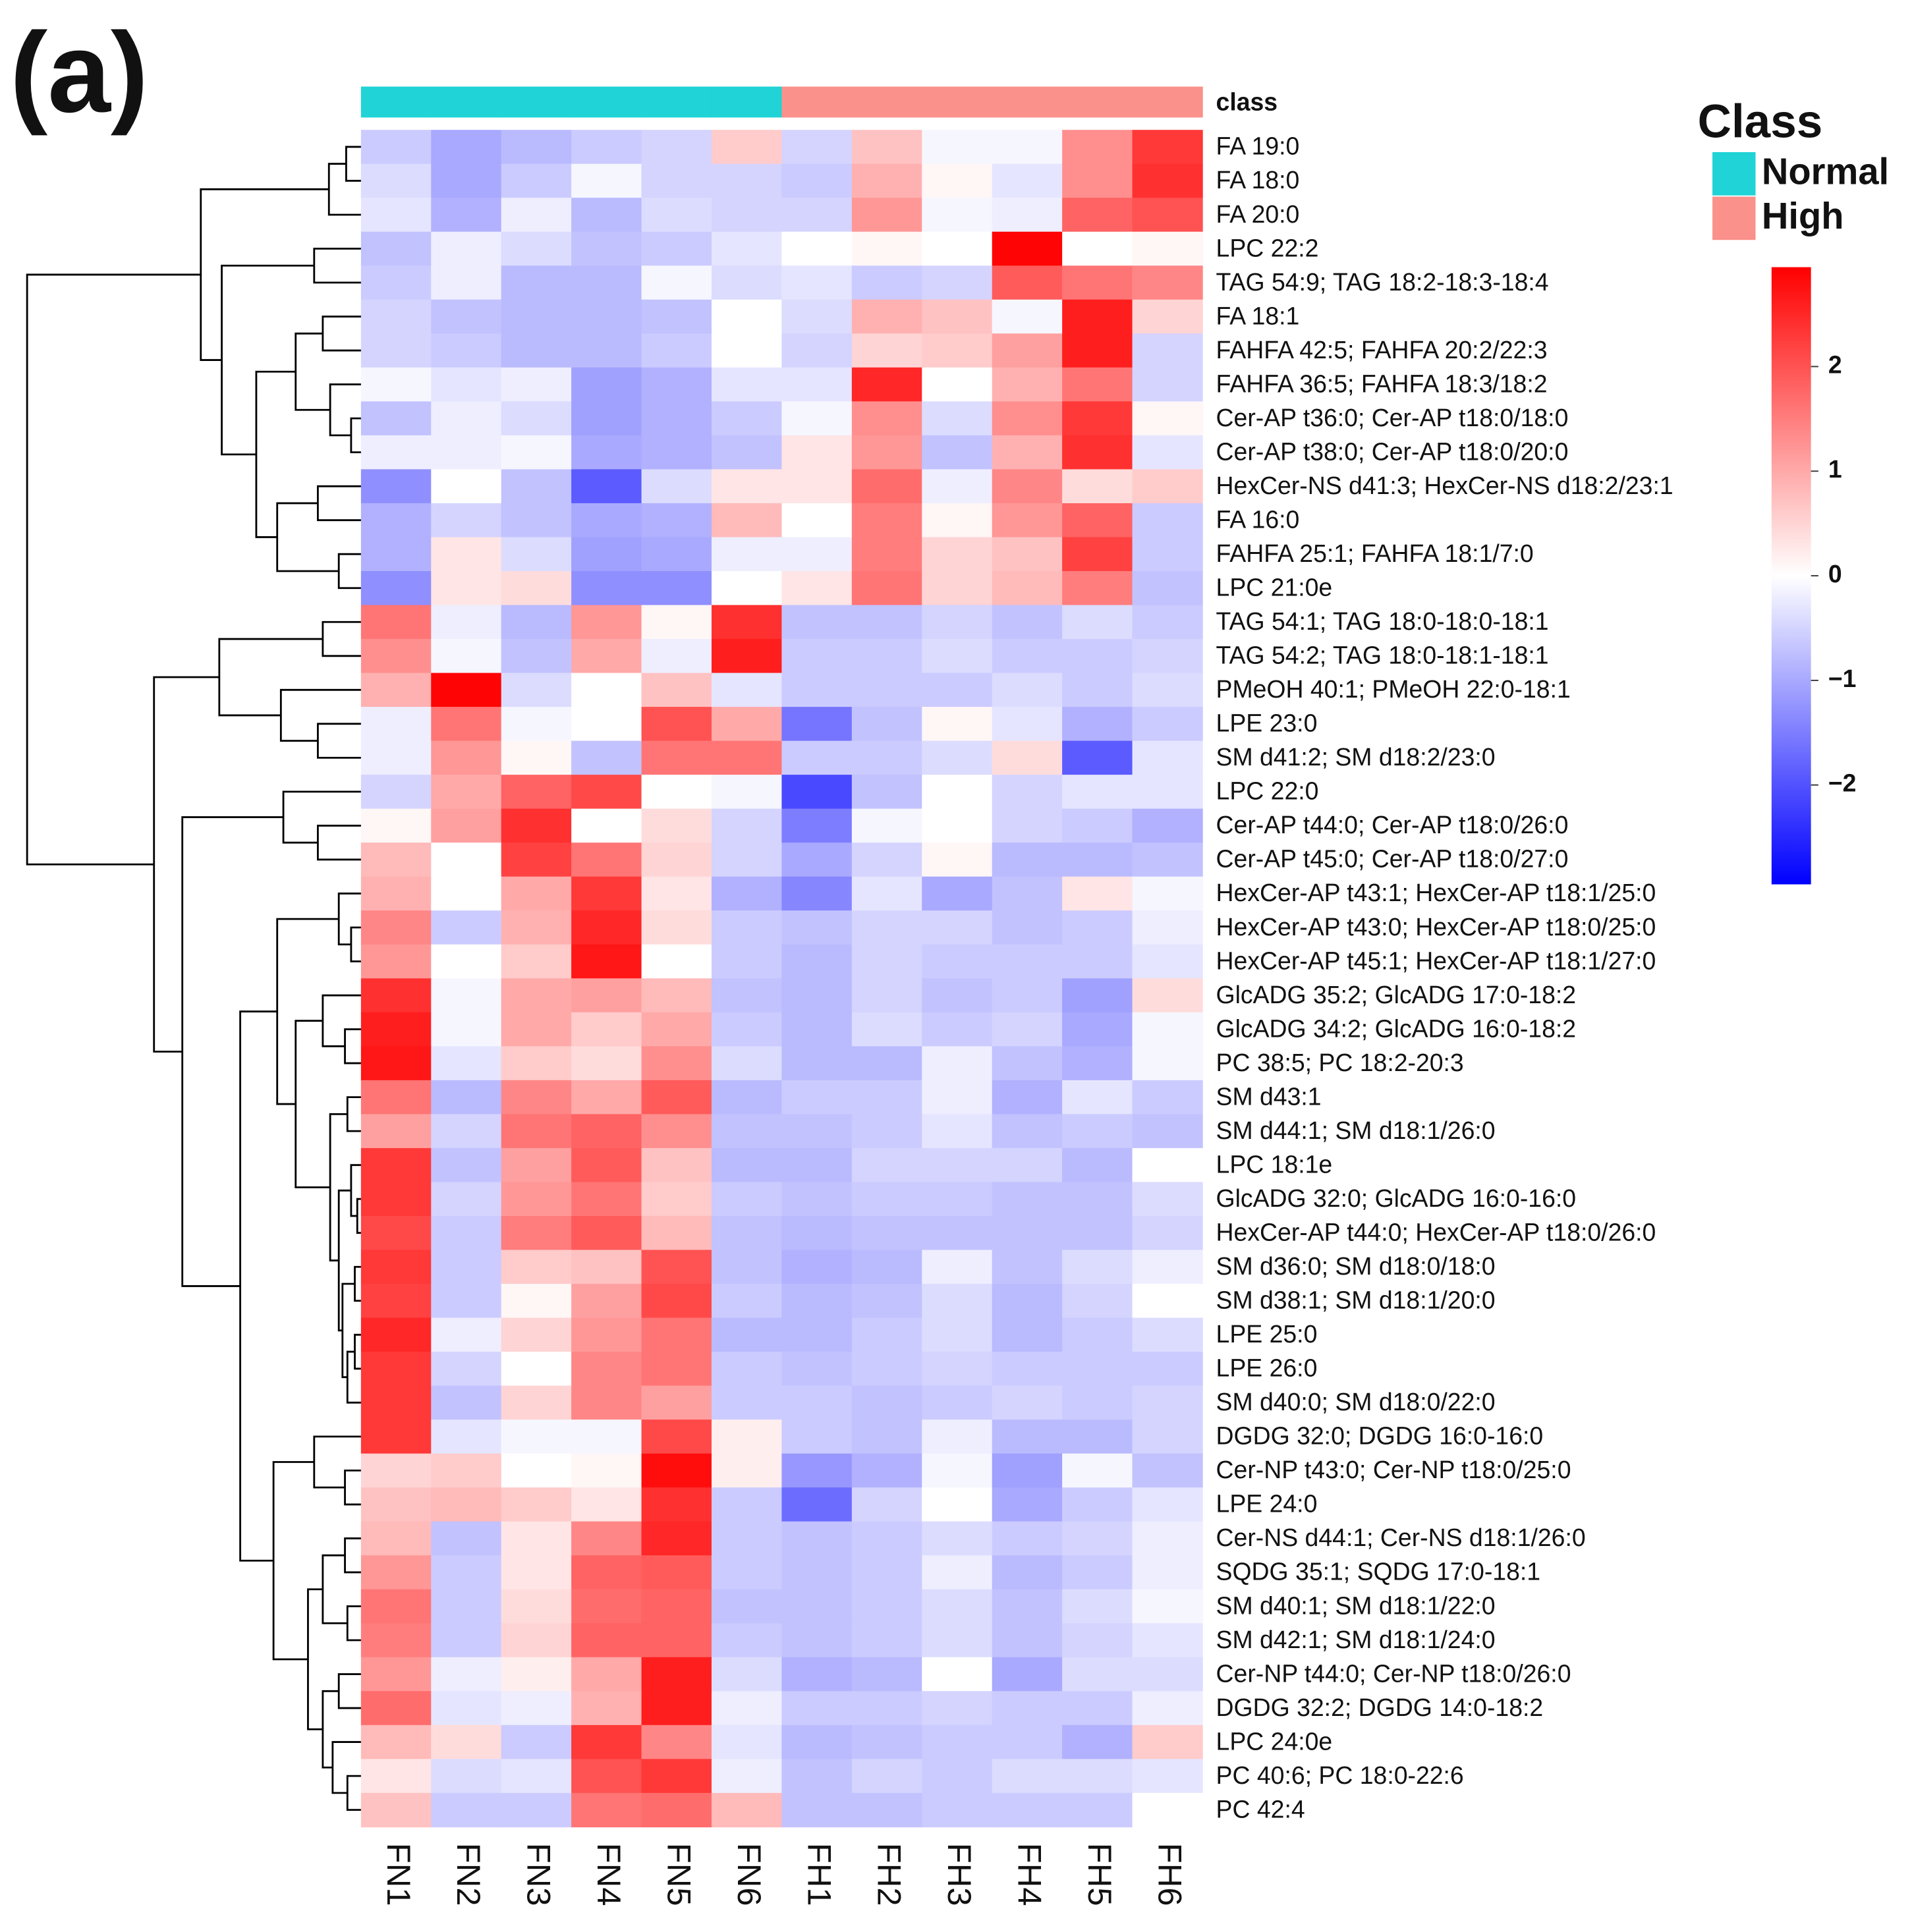 Image resolution: width=1912 pixels, height=1932 pixels. I want to click on legend-swatch, so click(1734, 174).